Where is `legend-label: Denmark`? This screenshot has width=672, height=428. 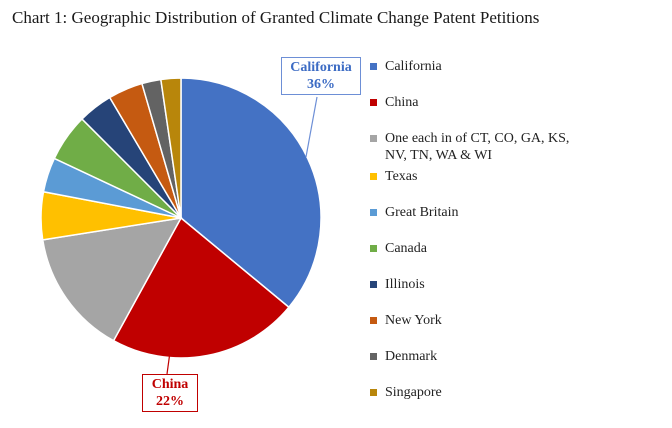 legend-label: Denmark is located at coordinates (411, 356).